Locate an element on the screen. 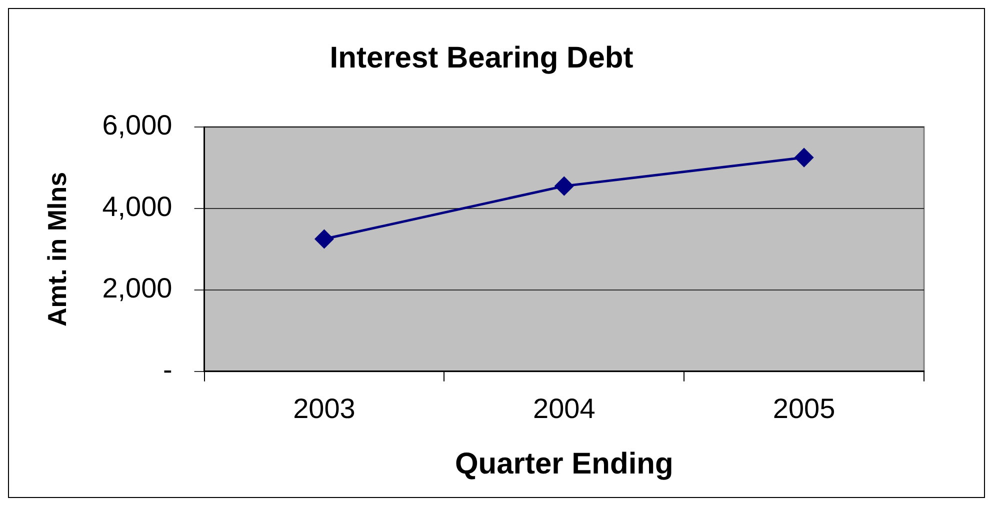  y-axis-title: Amt. in Mlns is located at coordinates (57, 249).